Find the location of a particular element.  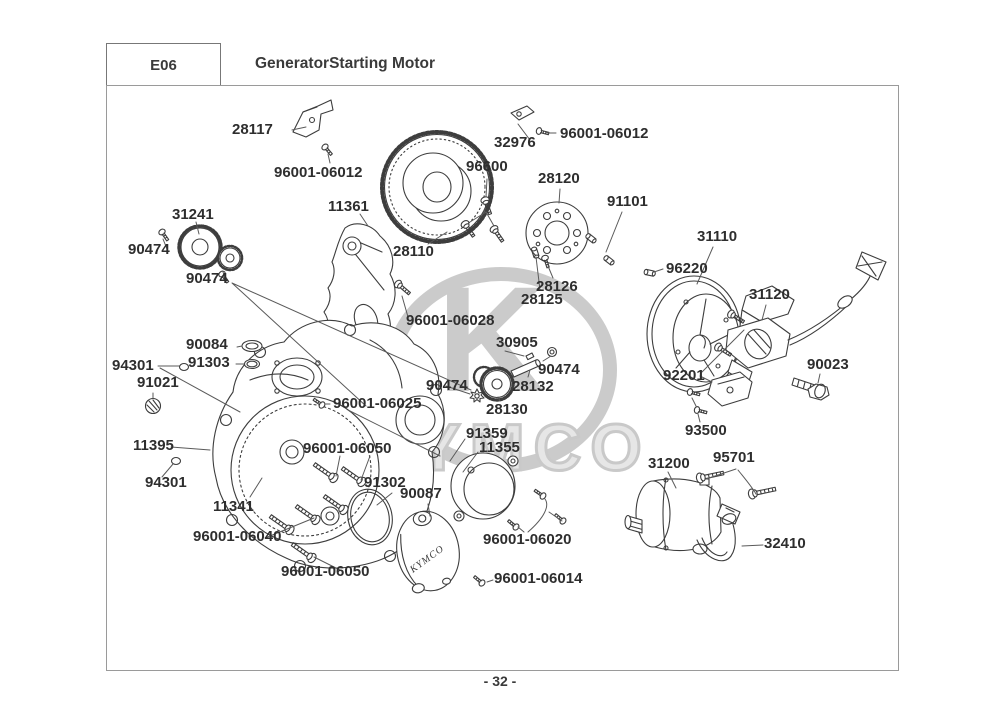

part-label: 28126 is located at coordinates (557, 286).